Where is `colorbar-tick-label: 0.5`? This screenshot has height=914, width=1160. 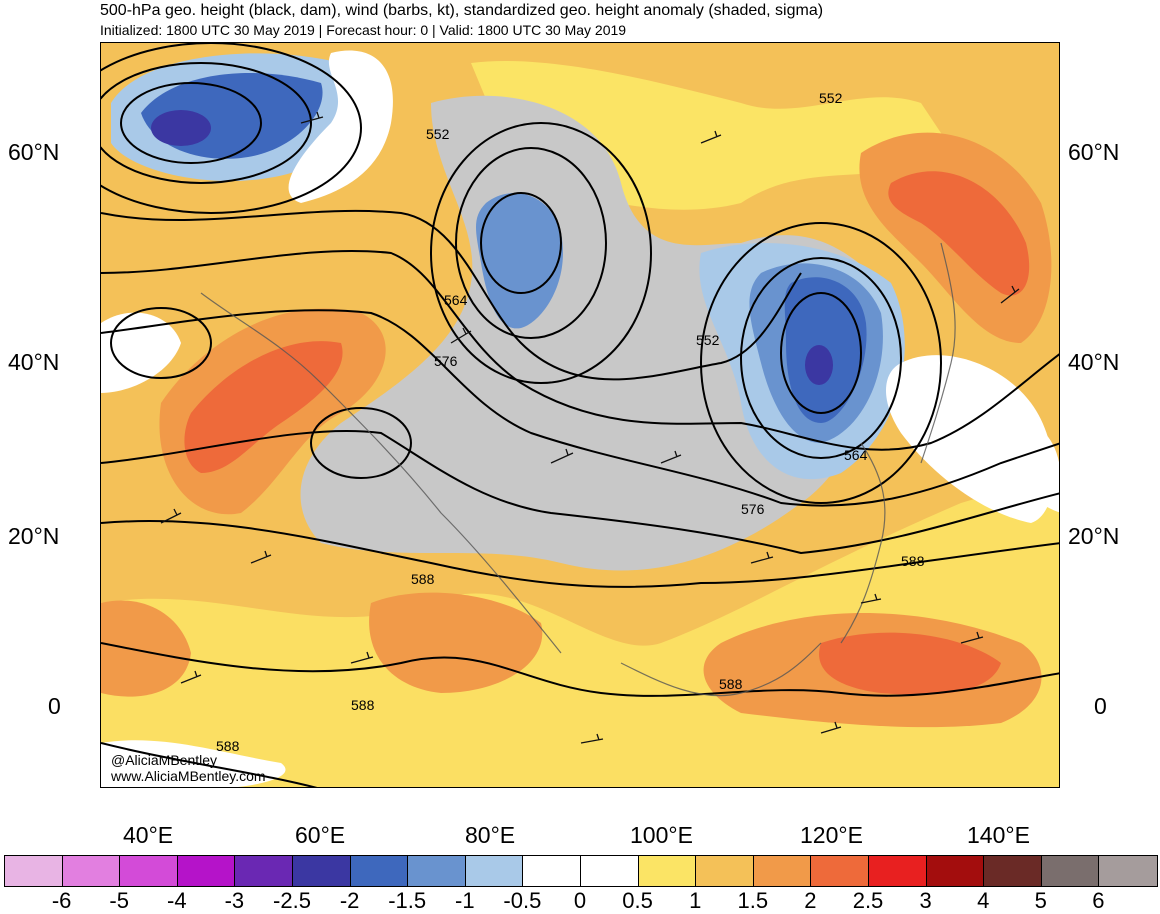 colorbar-tick-label: 0.5 is located at coordinates (637, 900).